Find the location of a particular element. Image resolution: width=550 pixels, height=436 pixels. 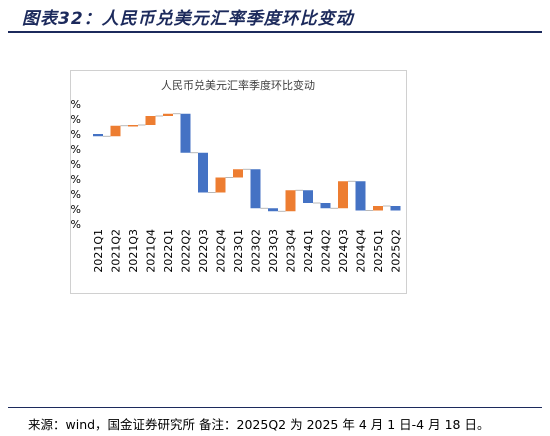

y-tick-label: -4.0% is located at coordinates (76, 164).